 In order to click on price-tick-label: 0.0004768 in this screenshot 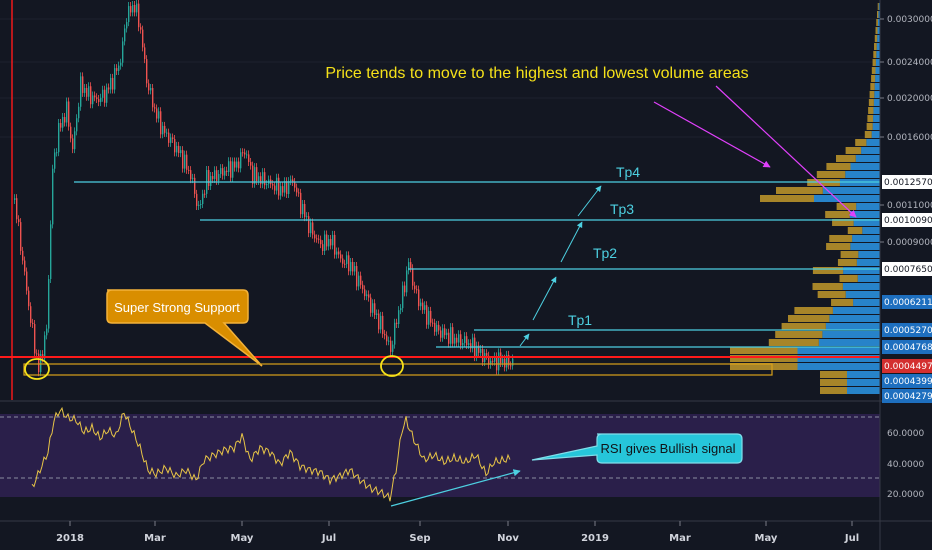, I will do `click(908, 348)`.